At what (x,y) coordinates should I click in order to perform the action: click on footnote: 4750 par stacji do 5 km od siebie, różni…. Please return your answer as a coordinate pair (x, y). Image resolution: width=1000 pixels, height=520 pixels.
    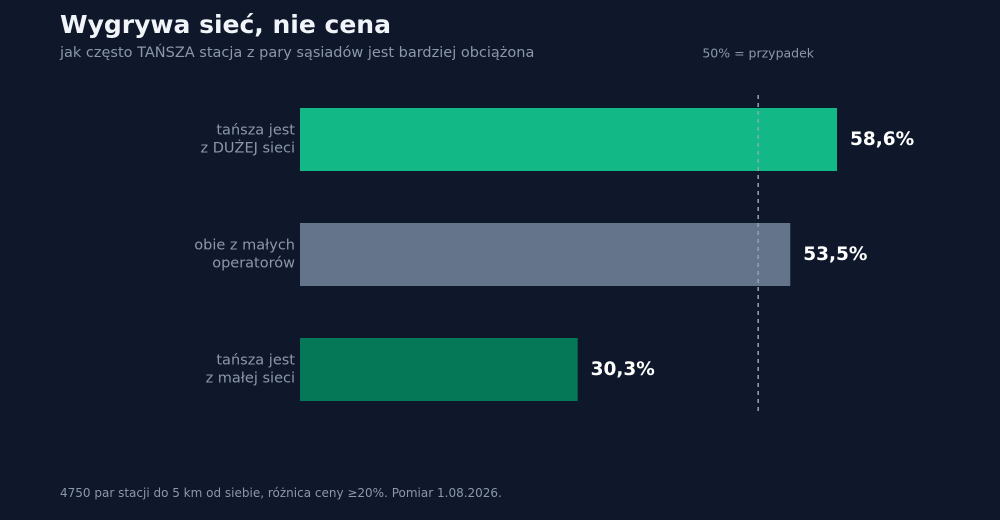
    Looking at the image, I should click on (281, 493).